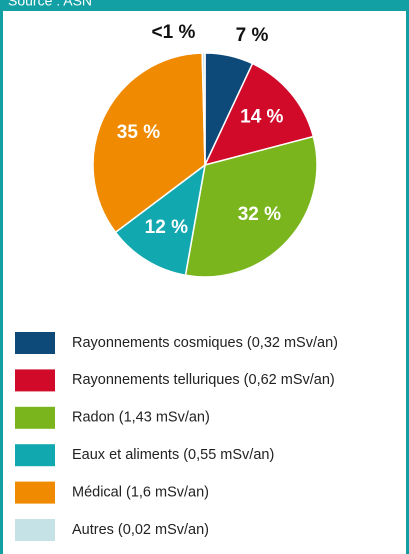  What do you see at coordinates (174, 32) in the screenshot?
I see `slice-label: <1 %` at bounding box center [174, 32].